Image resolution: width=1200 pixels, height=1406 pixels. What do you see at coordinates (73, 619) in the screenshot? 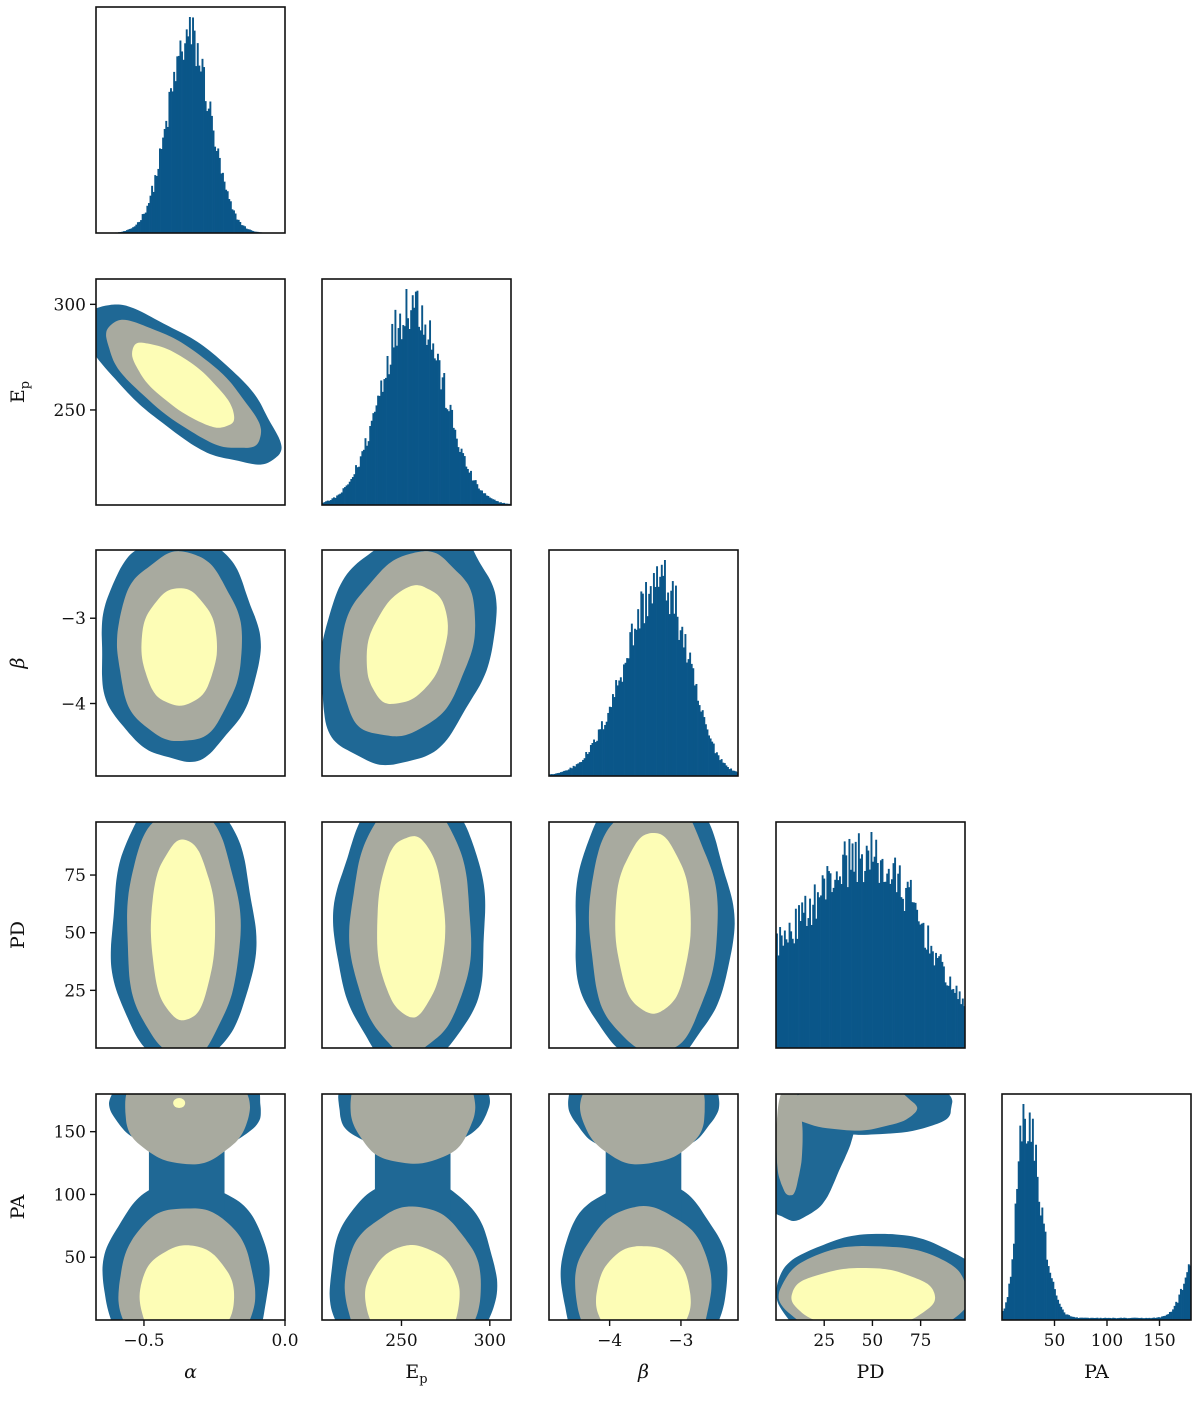
I see `y-tick-label: −3` at bounding box center [73, 619].